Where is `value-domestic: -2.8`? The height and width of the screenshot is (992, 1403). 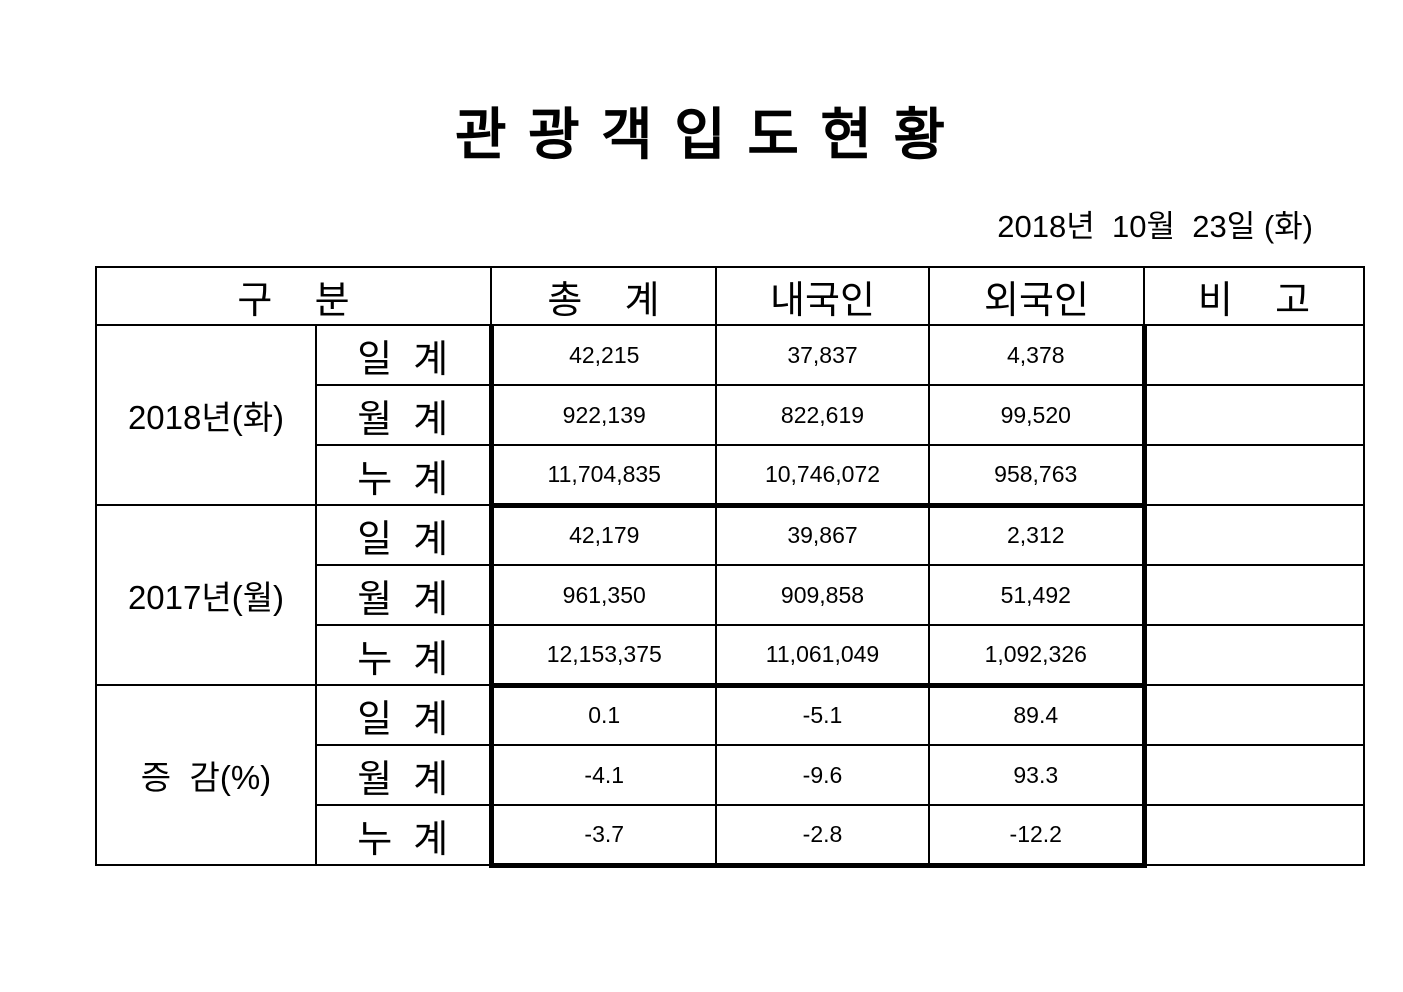 value-domestic: -2.8 is located at coordinates (822, 836).